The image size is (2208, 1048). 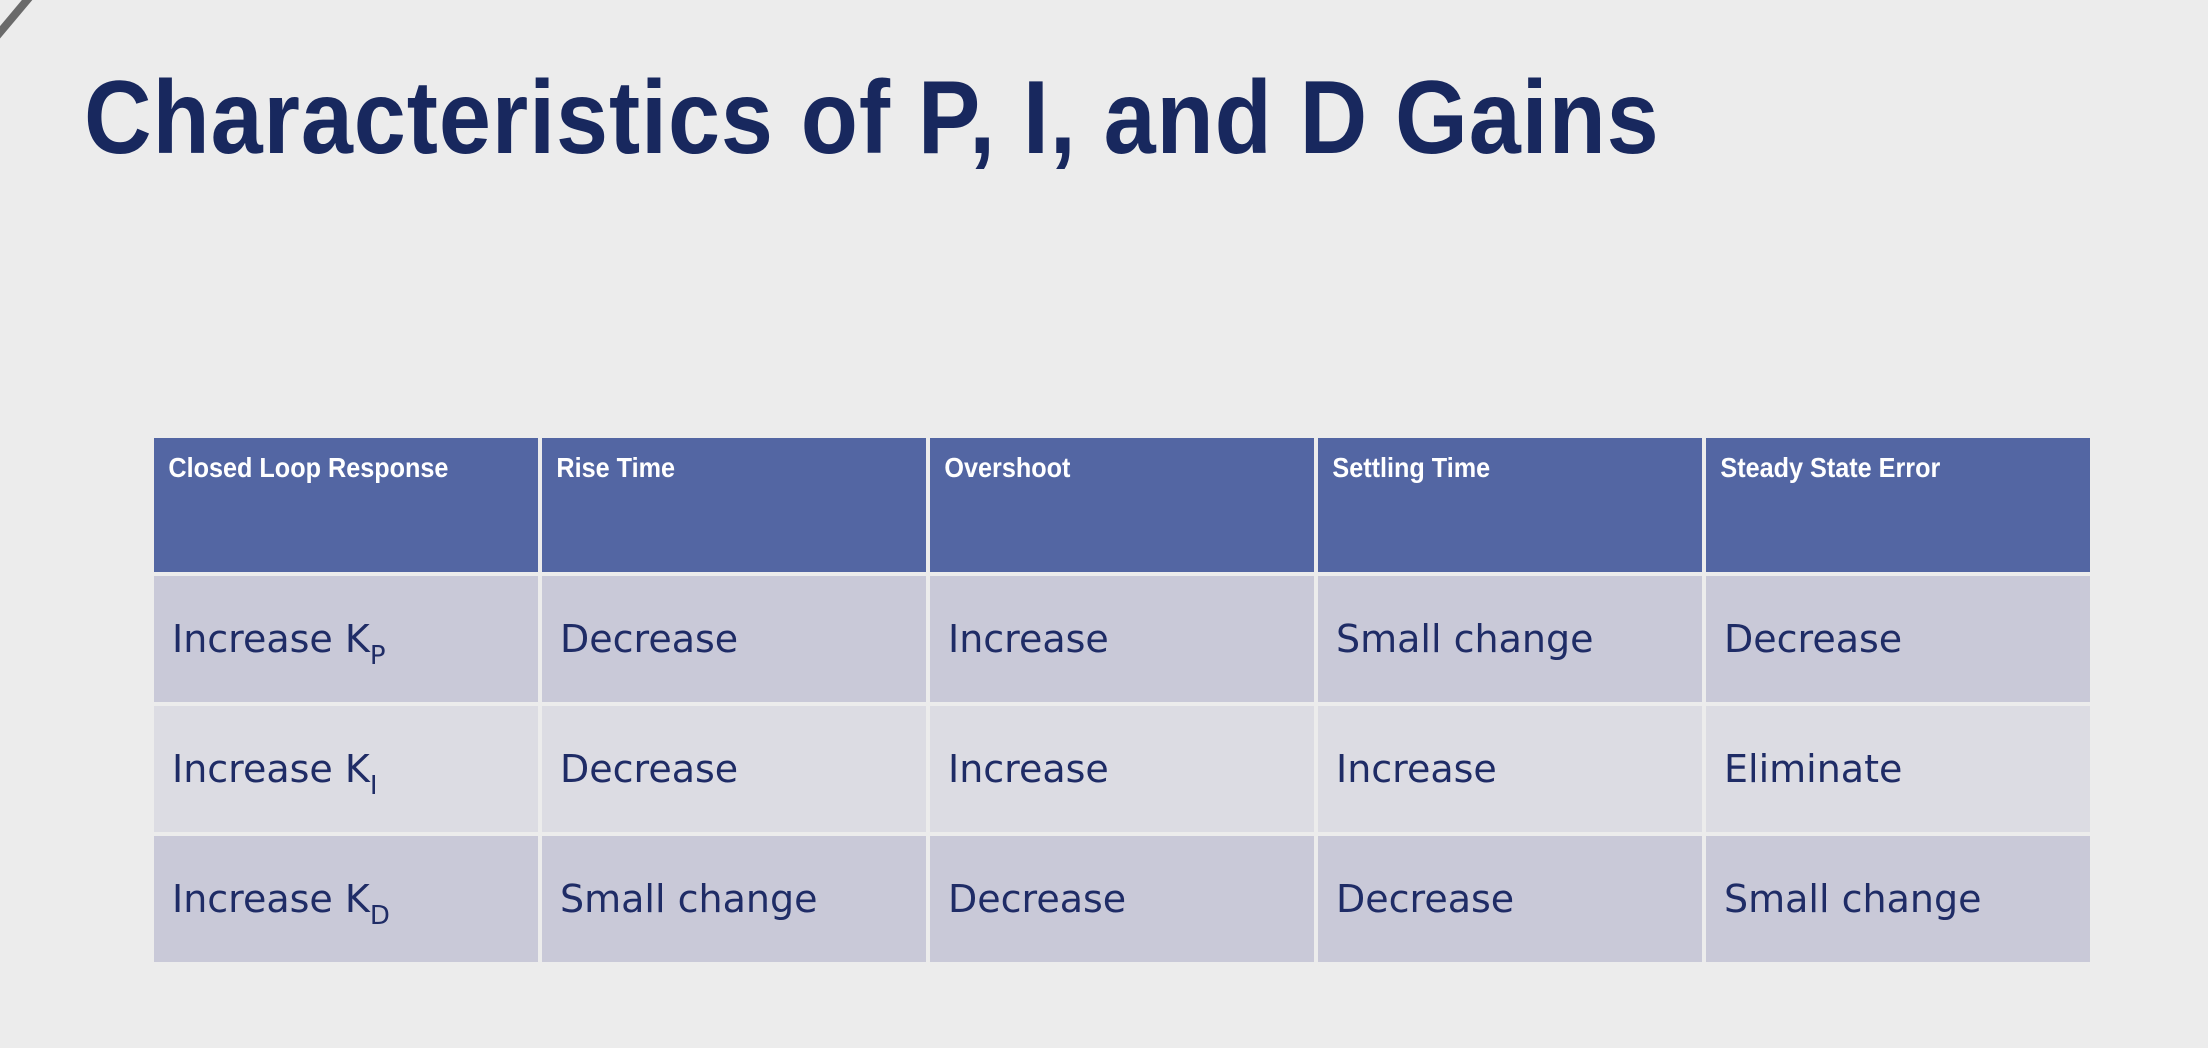 I want to click on cell-response: Increase KP, so click(x=346, y=639).